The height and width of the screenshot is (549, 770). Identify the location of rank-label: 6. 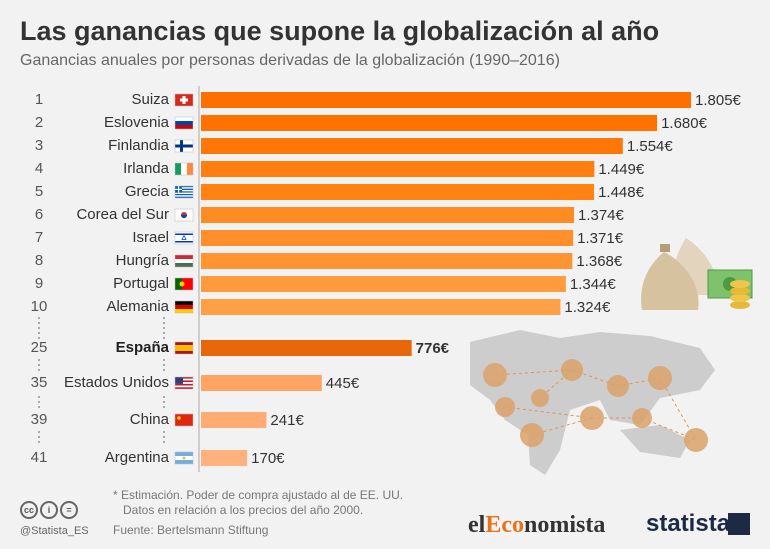
(39, 214).